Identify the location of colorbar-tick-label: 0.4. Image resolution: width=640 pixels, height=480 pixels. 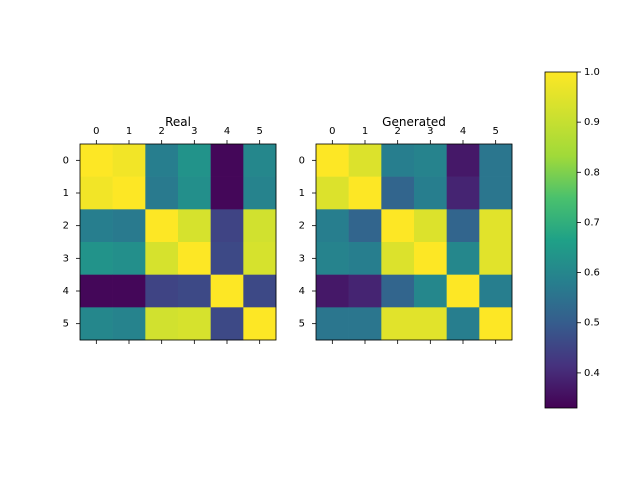
(592, 373).